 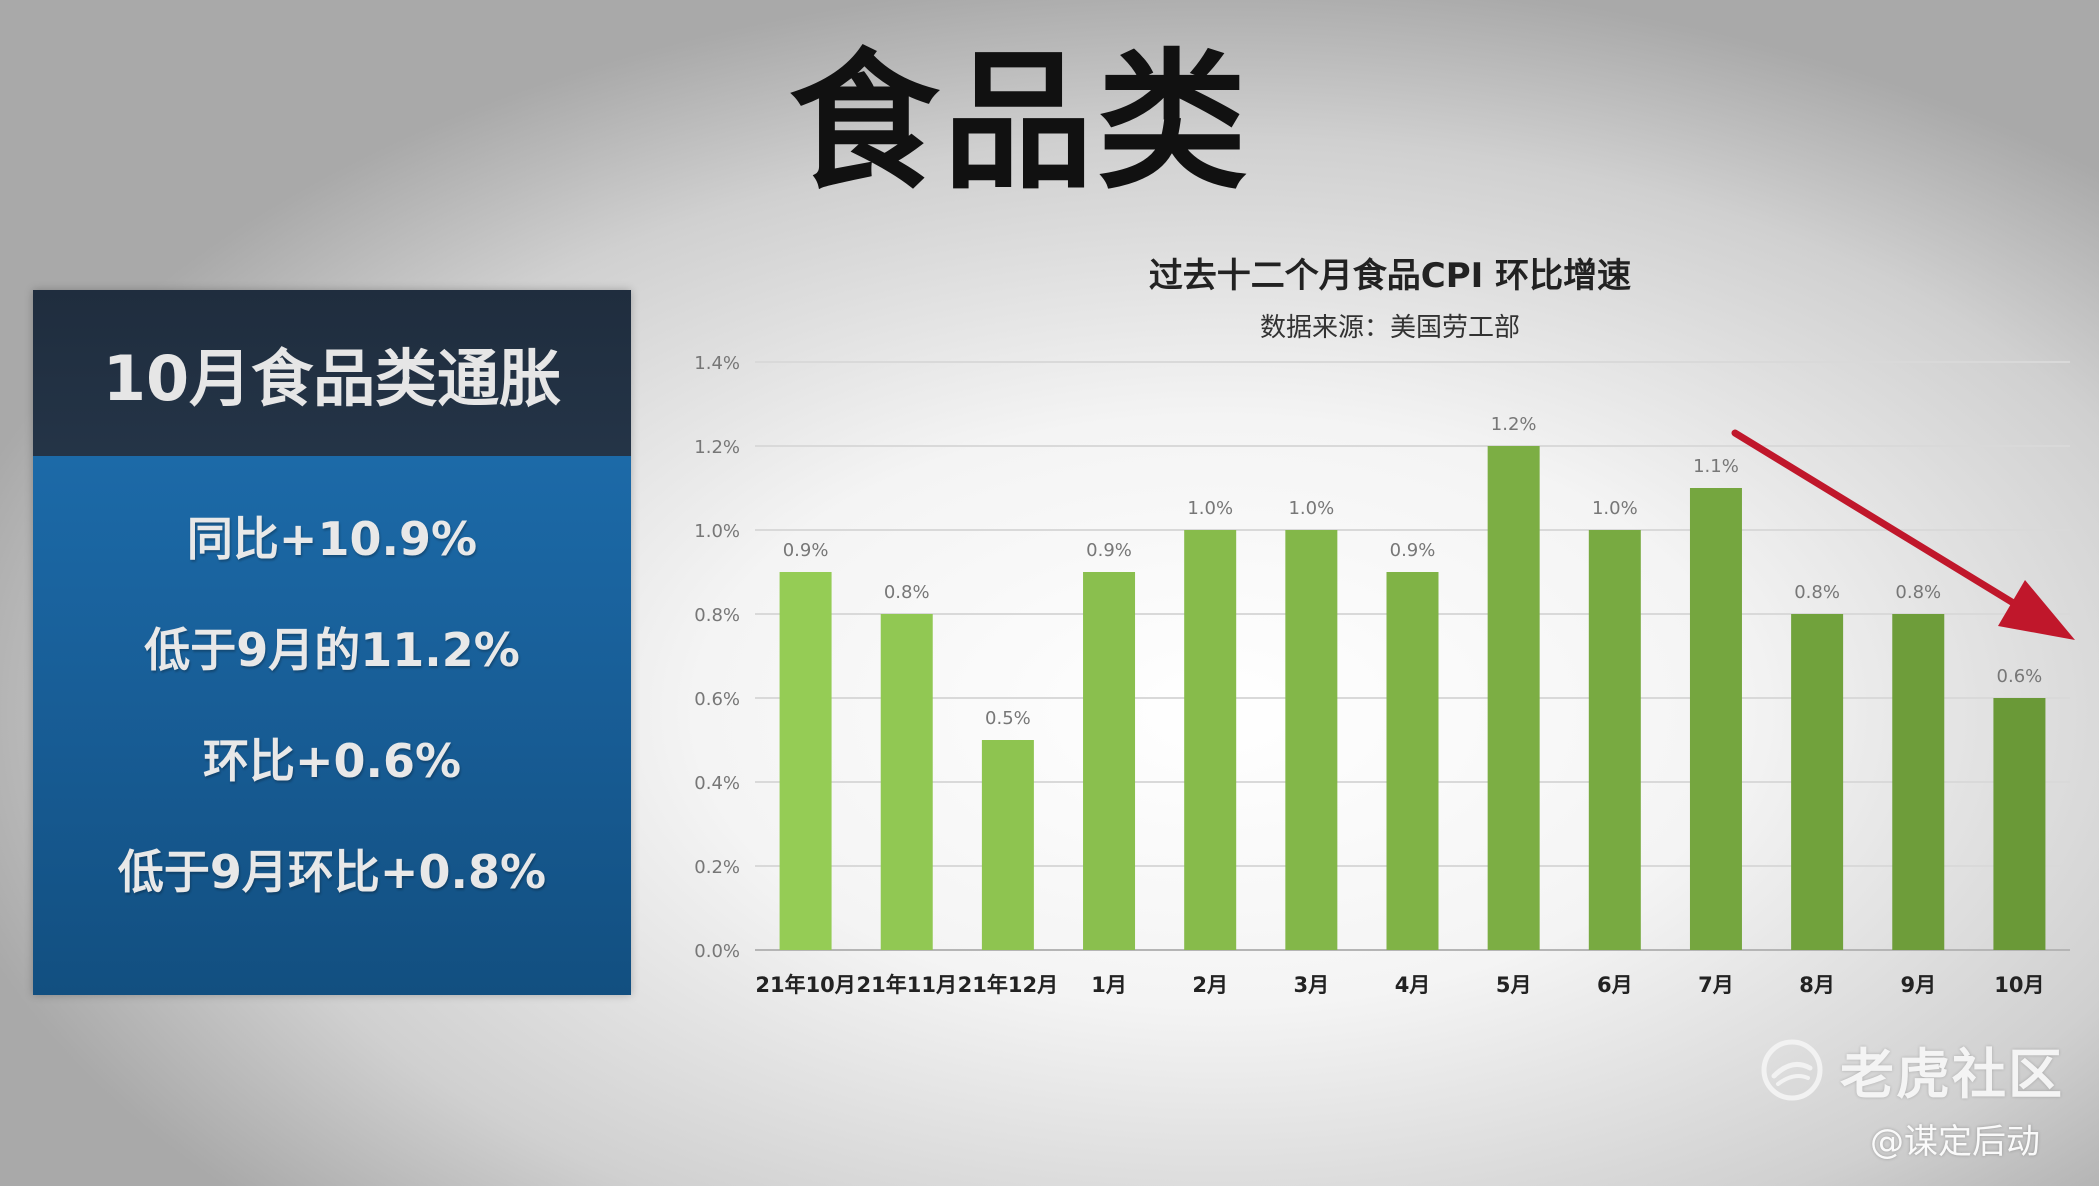 What do you see at coordinates (1389, 328) in the screenshot?
I see `chart-subtitle: 数据来源：美国劳工部` at bounding box center [1389, 328].